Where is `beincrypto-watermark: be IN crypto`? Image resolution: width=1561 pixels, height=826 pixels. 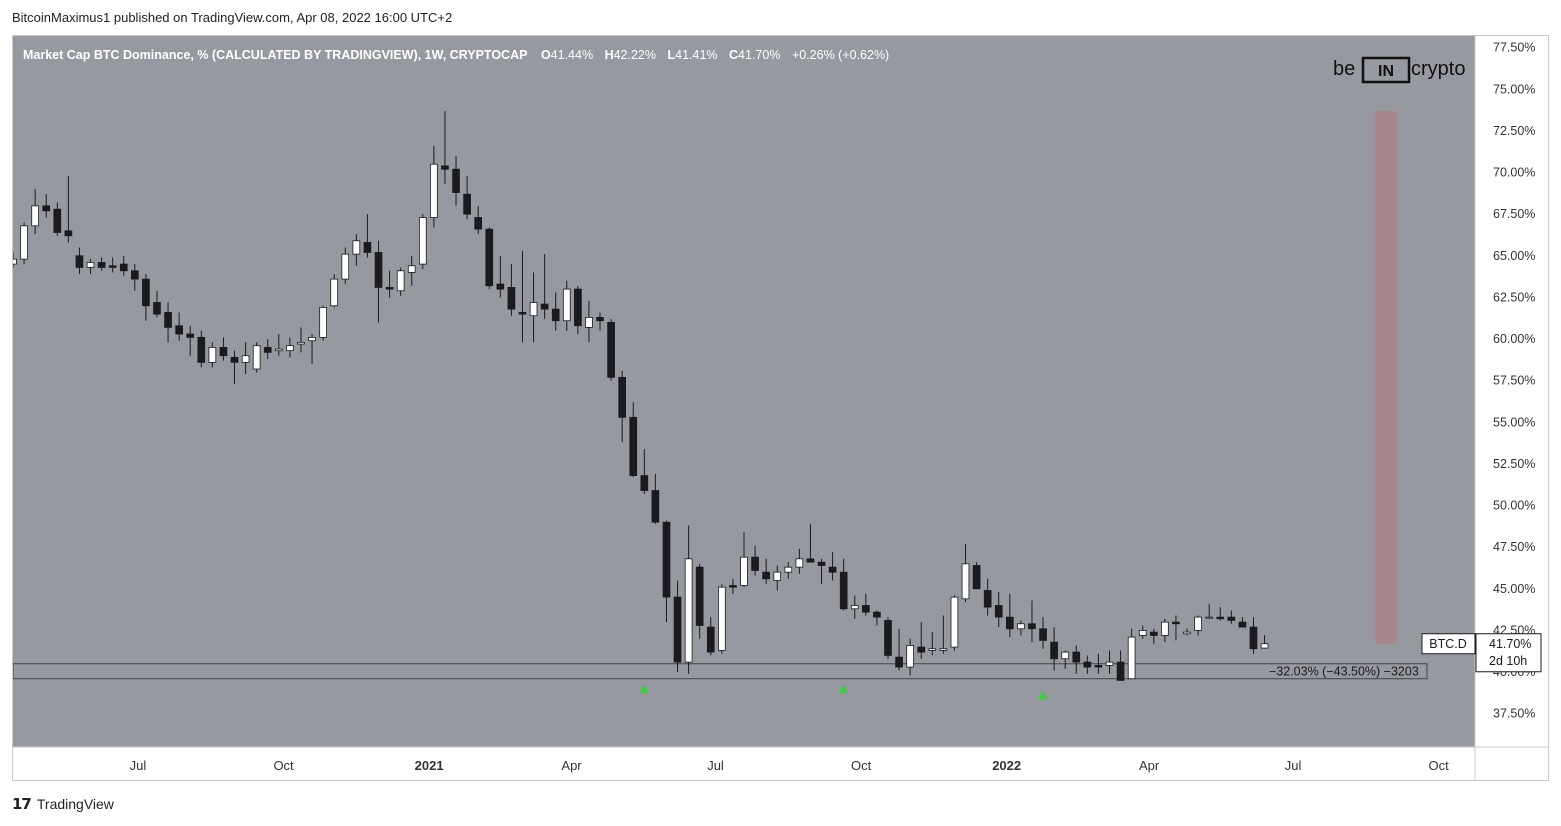 beincrypto-watermark: be IN crypto is located at coordinates (1399, 70).